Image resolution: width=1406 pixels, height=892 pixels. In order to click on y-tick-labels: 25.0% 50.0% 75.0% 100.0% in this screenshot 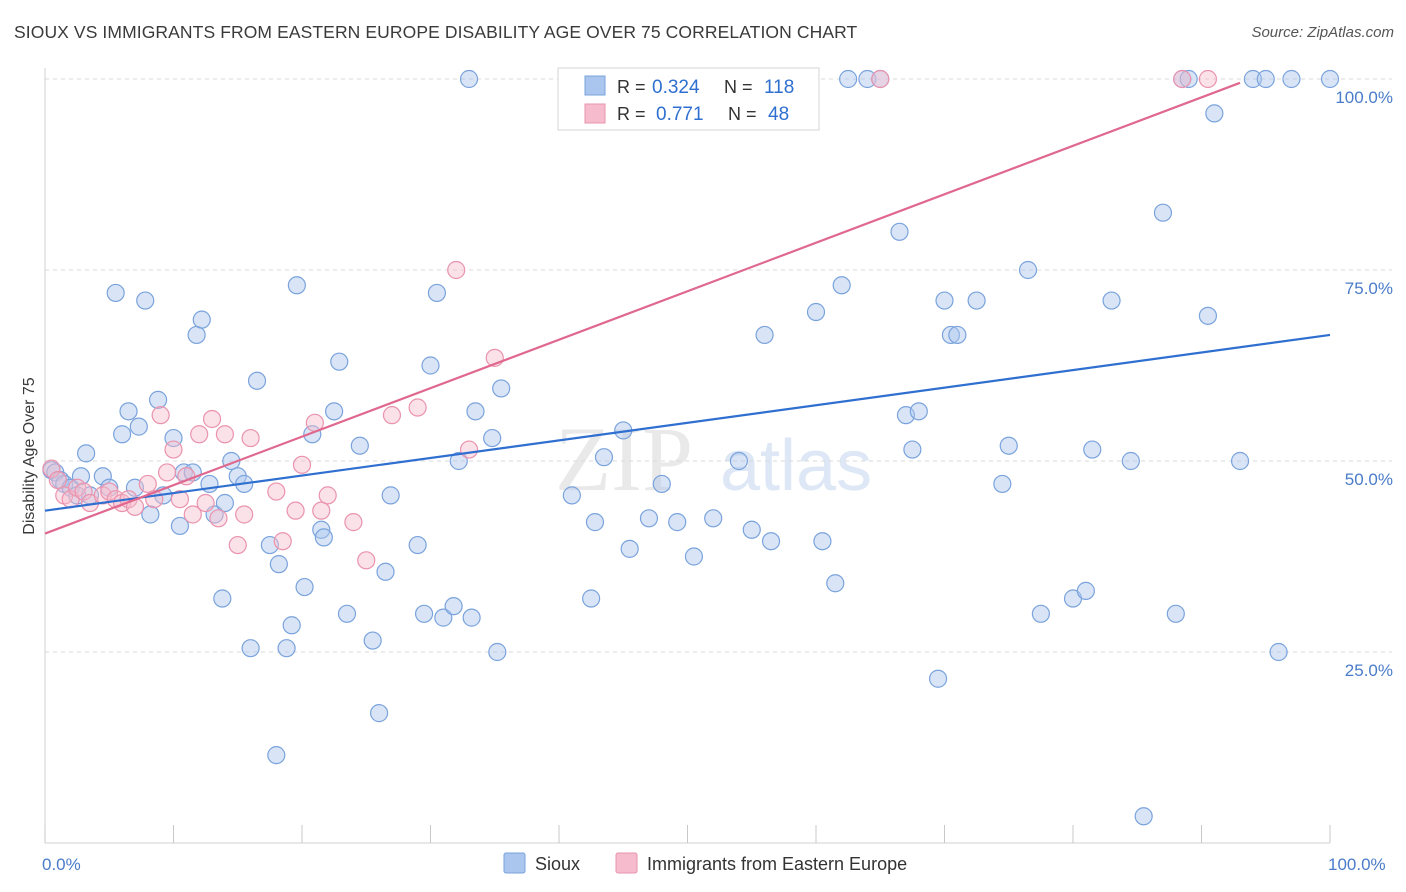, I will do `click(1364, 384)`.